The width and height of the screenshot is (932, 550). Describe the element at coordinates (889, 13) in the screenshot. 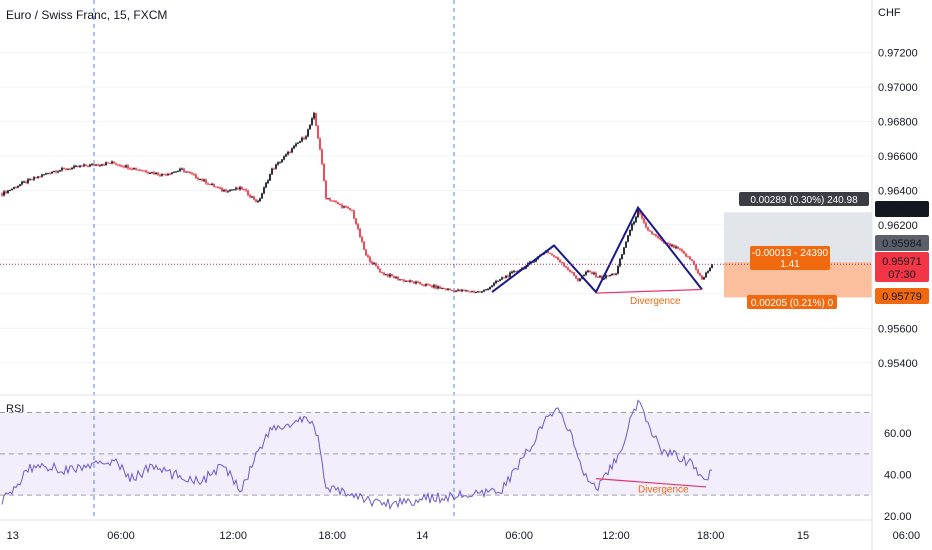

I see `currency-label: CHF` at that location.